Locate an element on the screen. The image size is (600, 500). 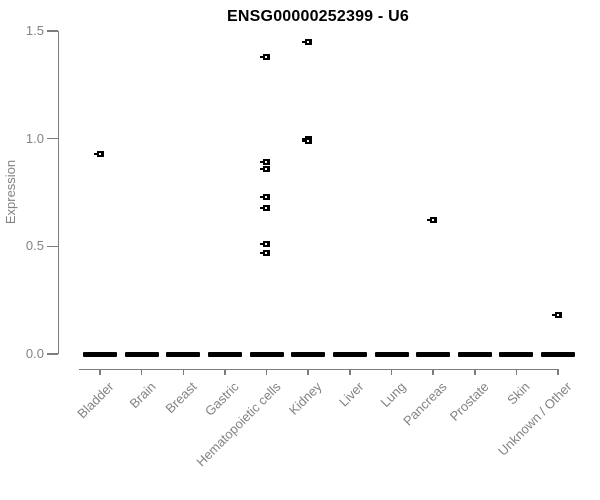
y-axis-line is located at coordinates (58, 192).